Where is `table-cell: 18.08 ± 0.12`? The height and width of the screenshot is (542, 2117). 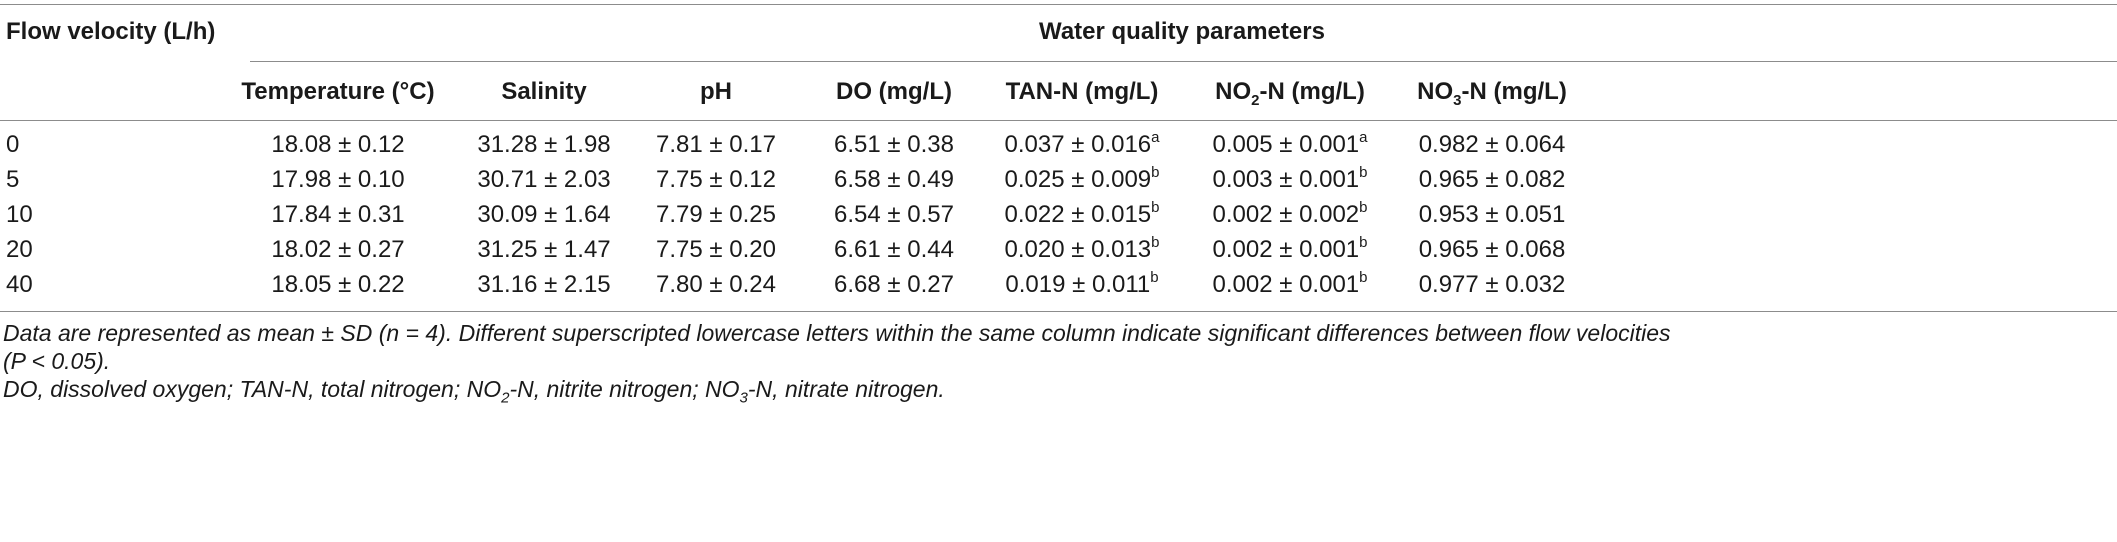
table-cell: 18.08 ± 0.12 is located at coordinates (337, 145).